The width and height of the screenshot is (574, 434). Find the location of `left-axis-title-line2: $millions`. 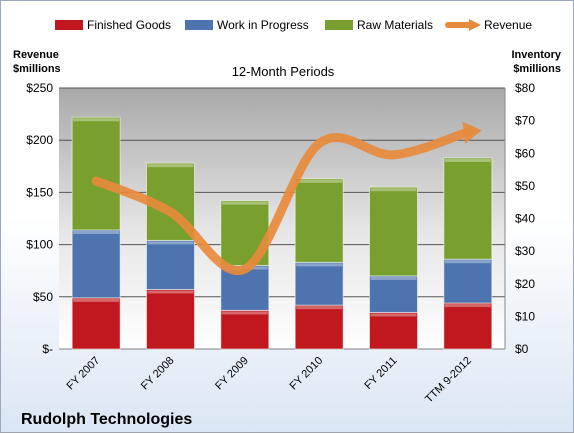

left-axis-title-line2: $millions is located at coordinates (37, 69).